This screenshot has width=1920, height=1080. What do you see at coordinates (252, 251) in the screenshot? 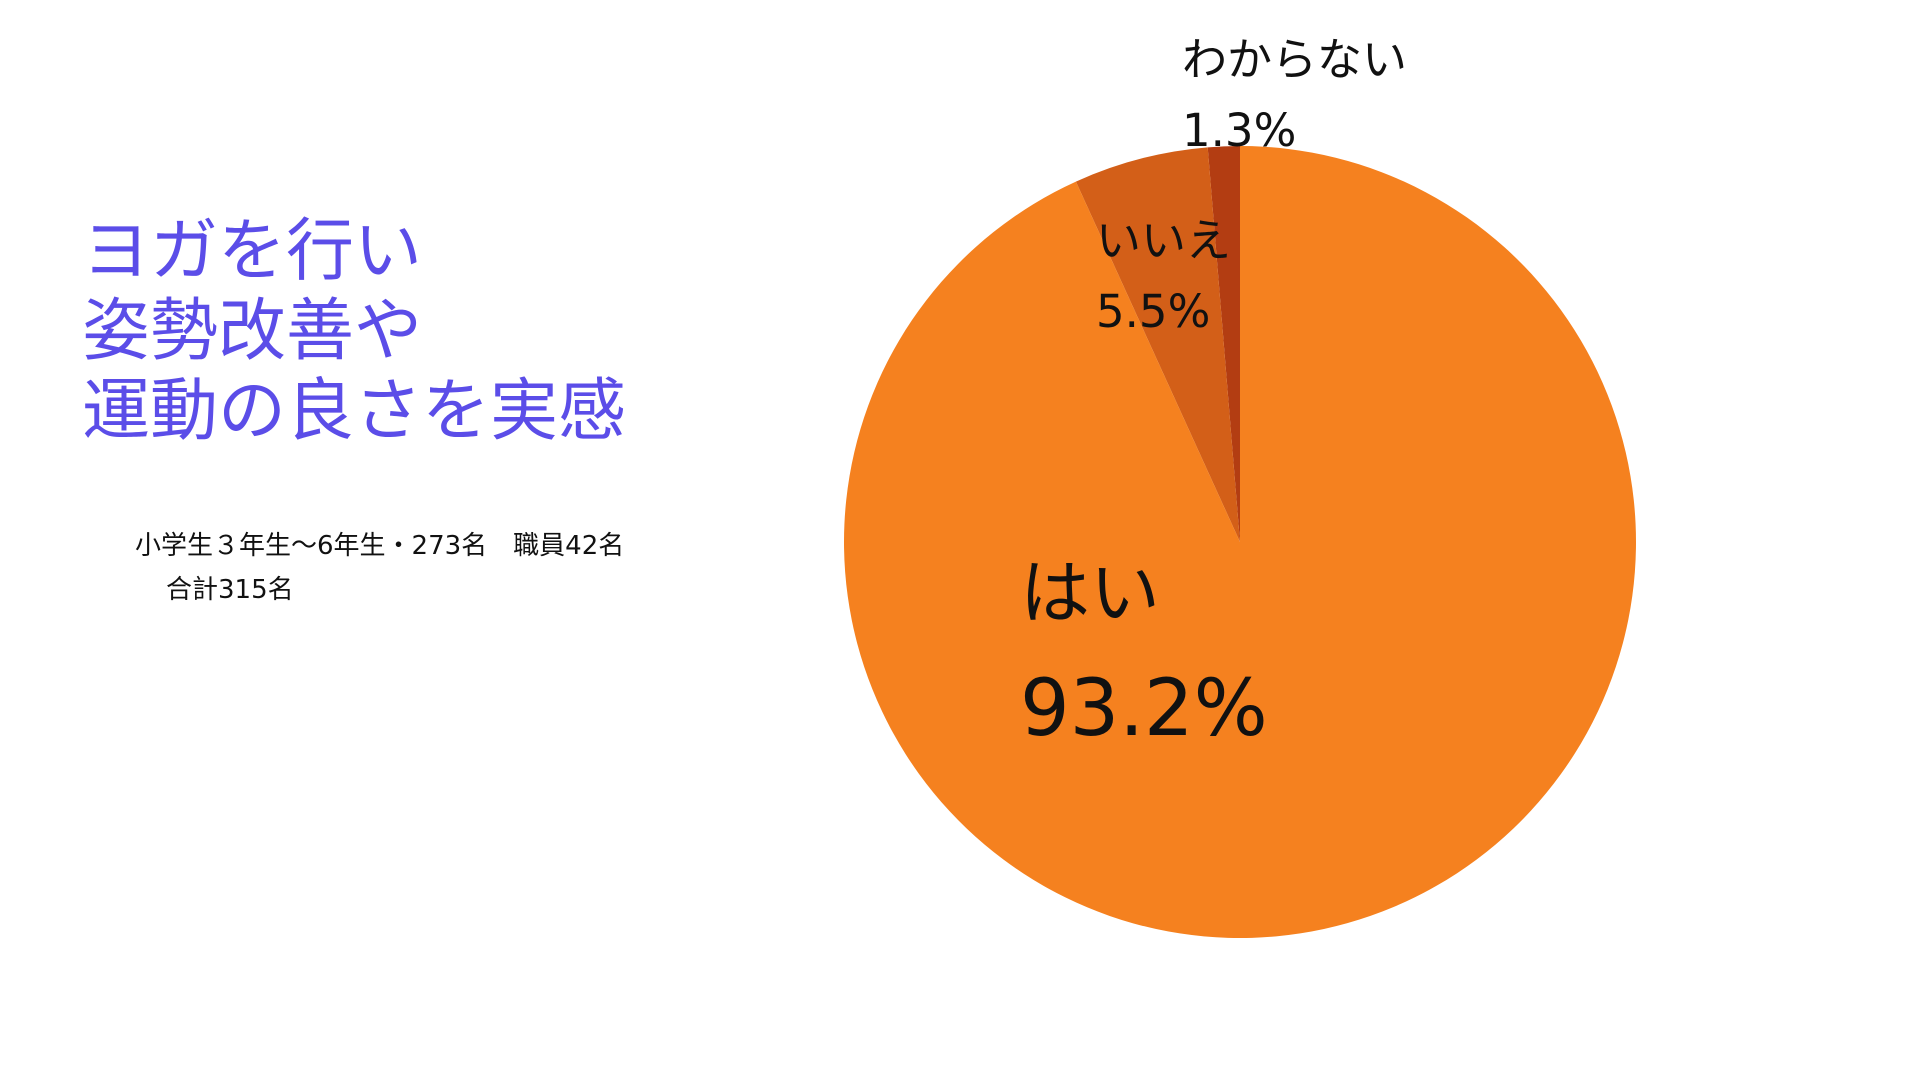
I see `headline-line-1: ヨガを行い` at bounding box center [252, 251].